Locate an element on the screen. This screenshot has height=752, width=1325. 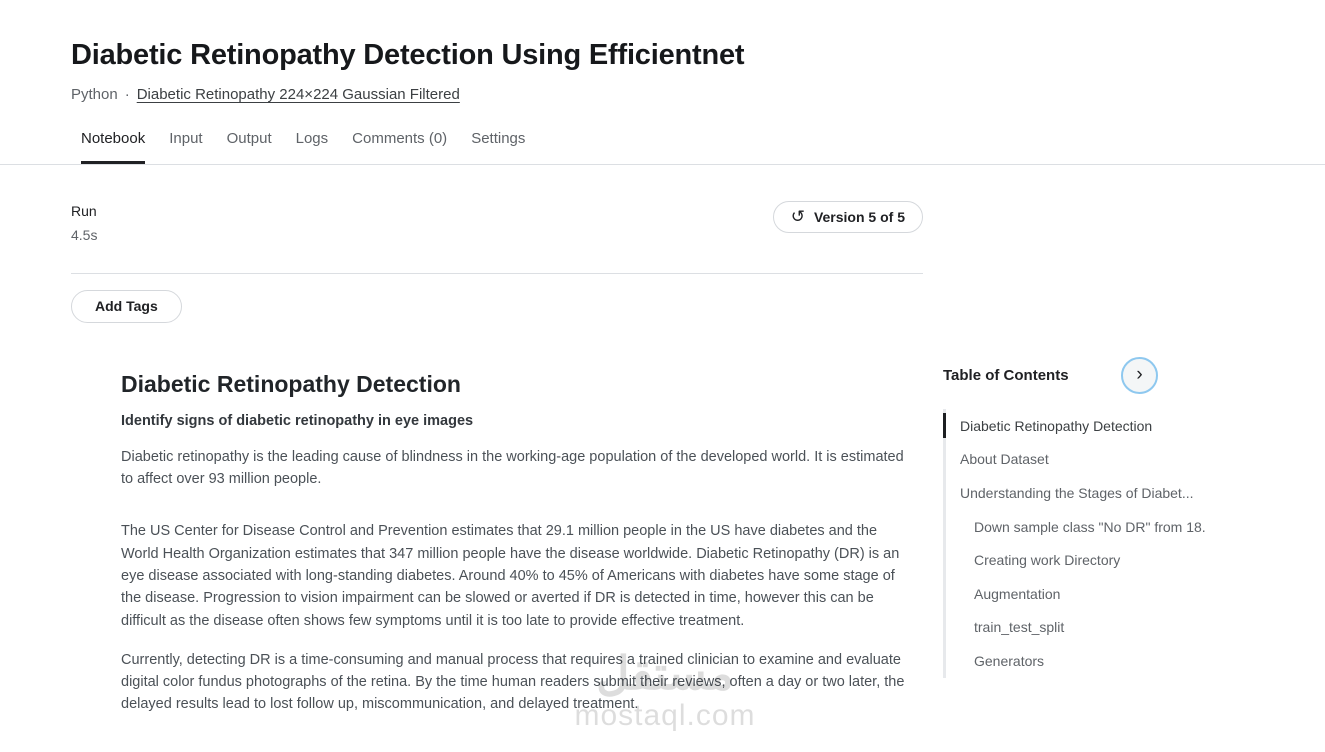
toc-item: Augmentation is located at coordinates (1017, 593).